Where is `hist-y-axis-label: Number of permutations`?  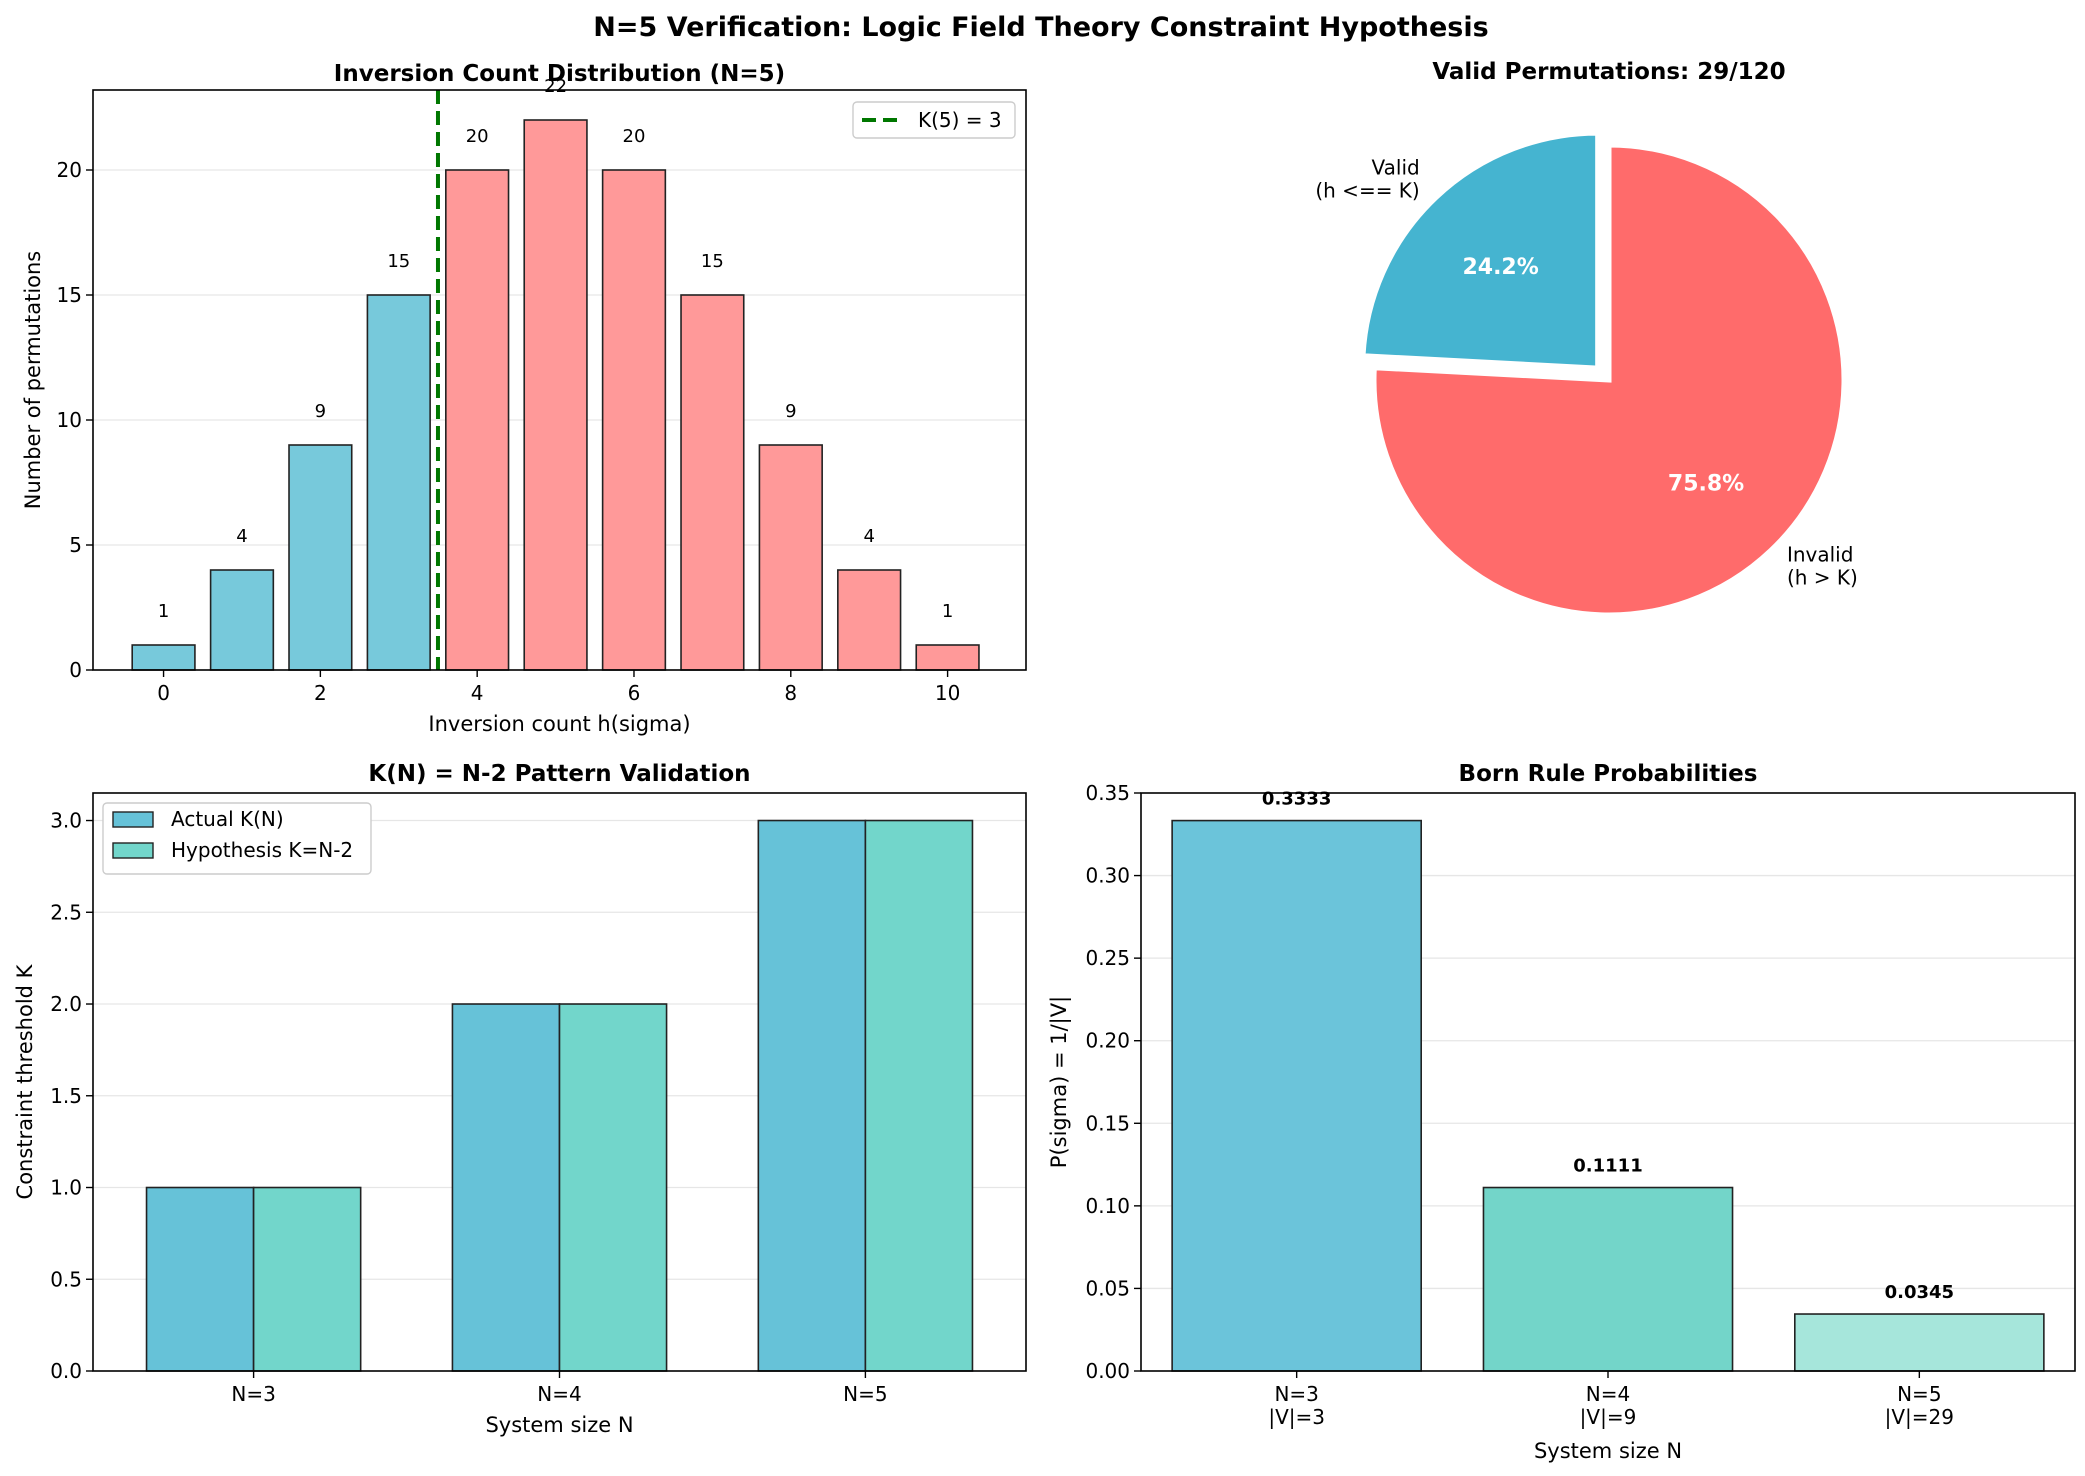
hist-y-axis-label: Number of permutations is located at coordinates (33, 380).